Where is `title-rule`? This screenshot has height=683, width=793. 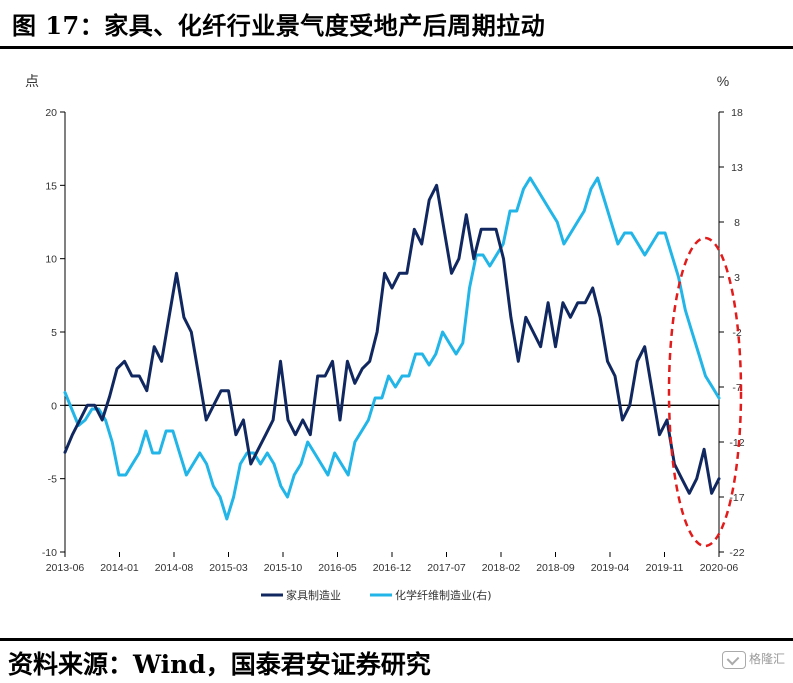
title-rule is located at coordinates (396, 47).